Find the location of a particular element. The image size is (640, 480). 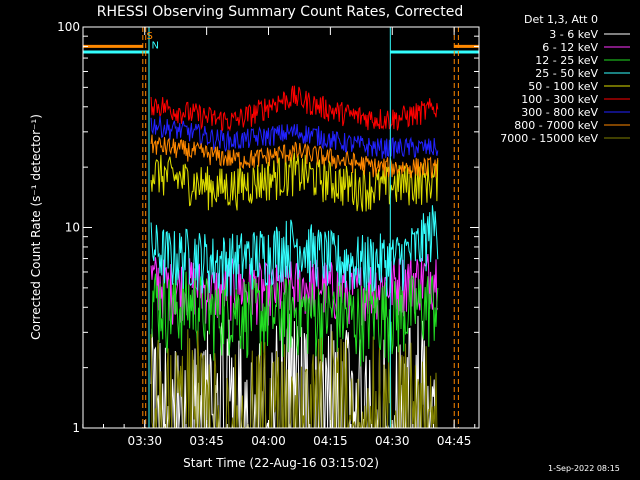

y-tick-label-1: 10 is located at coordinates (72, 228).